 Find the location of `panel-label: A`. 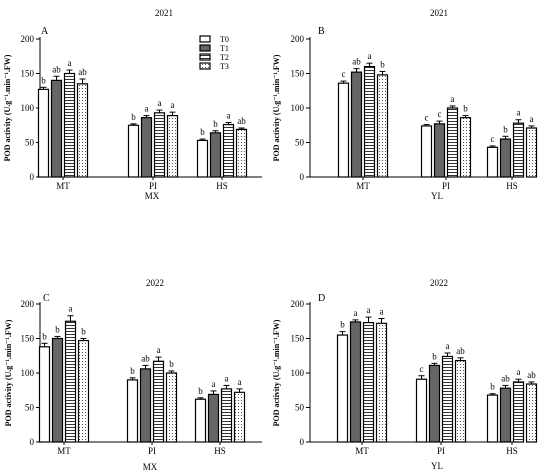

panel-label: A is located at coordinates (45, 31).